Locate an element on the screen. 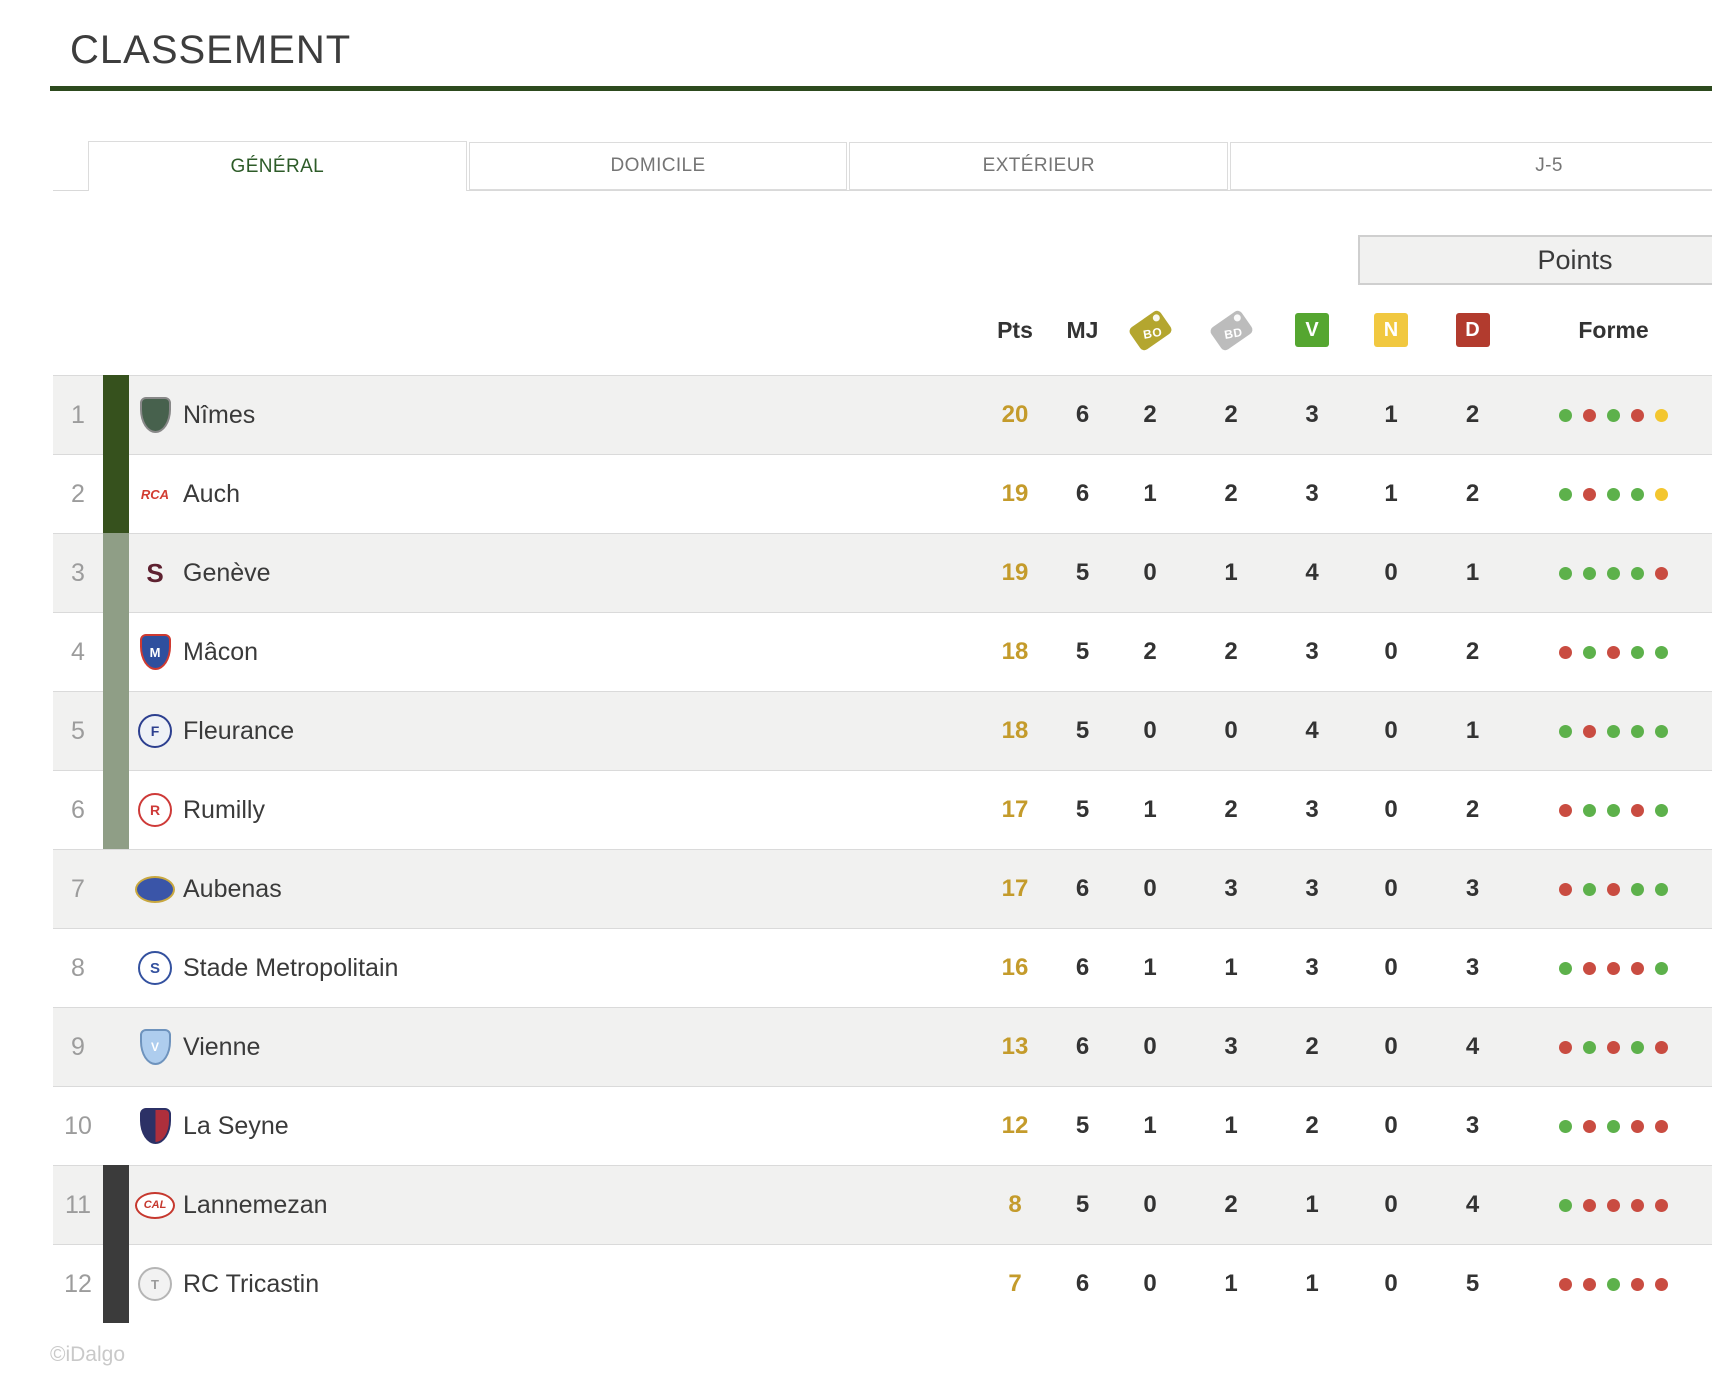  tab-exterieur: EXTÉRIEUR is located at coordinates (1039, 166).